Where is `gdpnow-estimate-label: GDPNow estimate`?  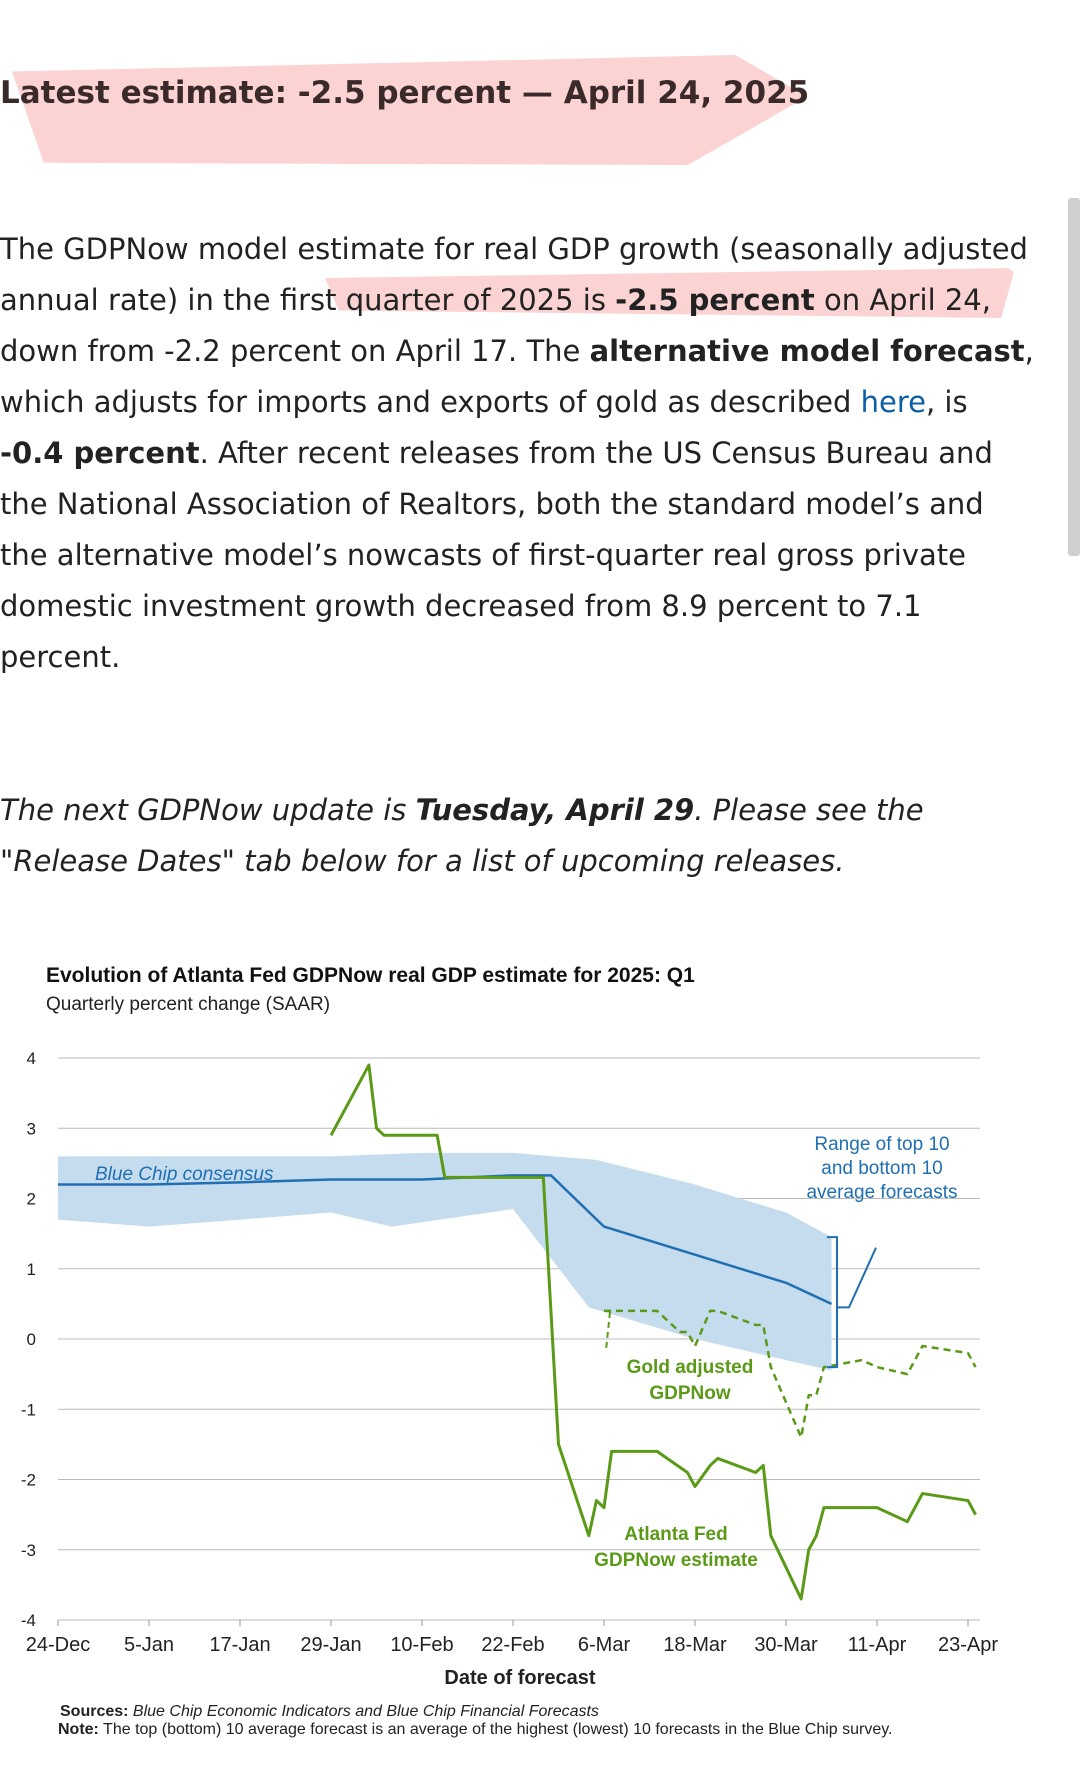 gdpnow-estimate-label: GDPNow estimate is located at coordinates (676, 1560).